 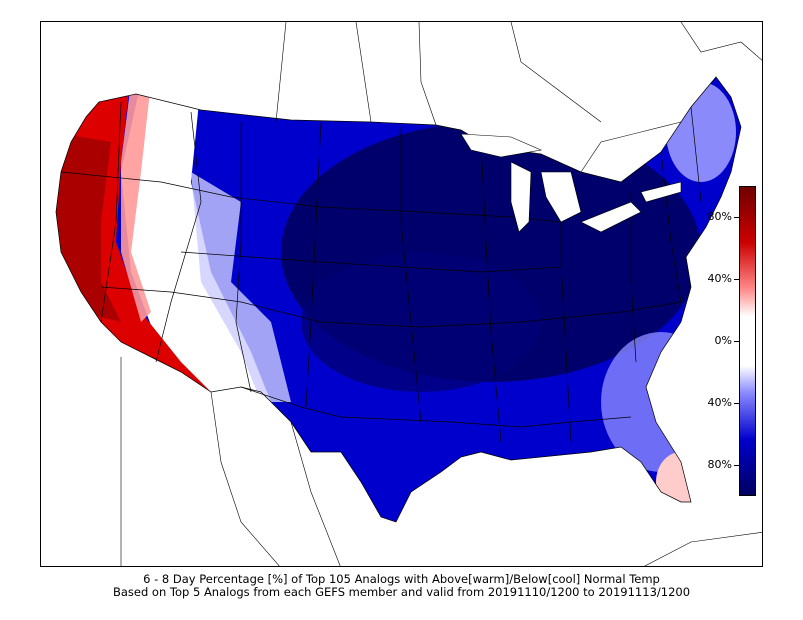 I want to click on great-lakes, so click(x=571, y=183).